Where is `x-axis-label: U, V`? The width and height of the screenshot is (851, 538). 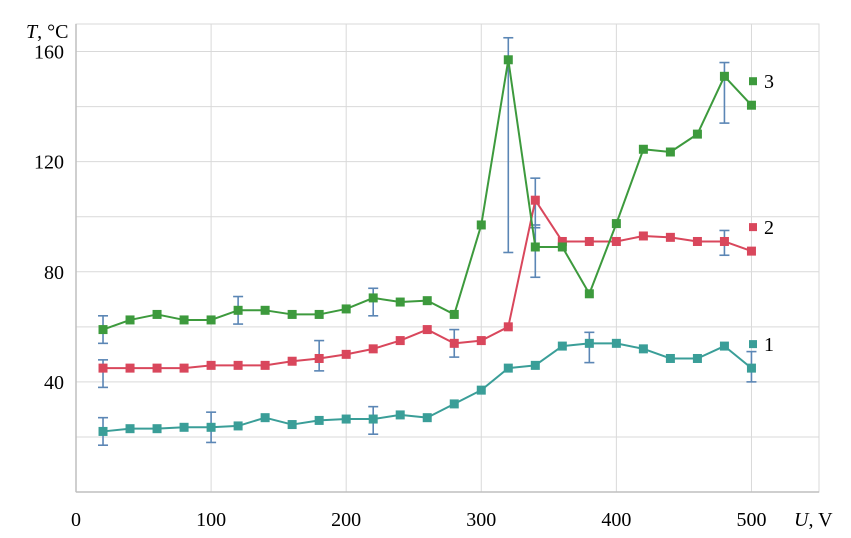
x-axis-label: U, V is located at coordinates (813, 520).